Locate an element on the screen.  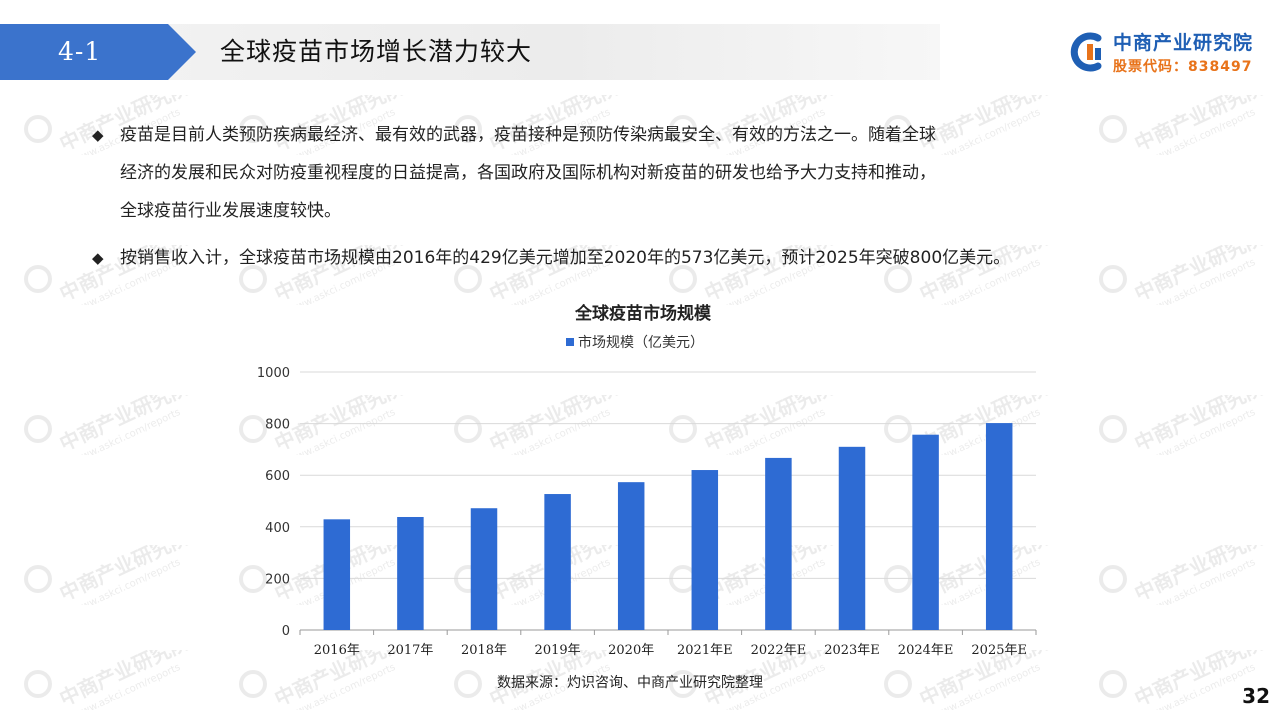
y-tick-label: 400 is located at coordinates (277, 528).